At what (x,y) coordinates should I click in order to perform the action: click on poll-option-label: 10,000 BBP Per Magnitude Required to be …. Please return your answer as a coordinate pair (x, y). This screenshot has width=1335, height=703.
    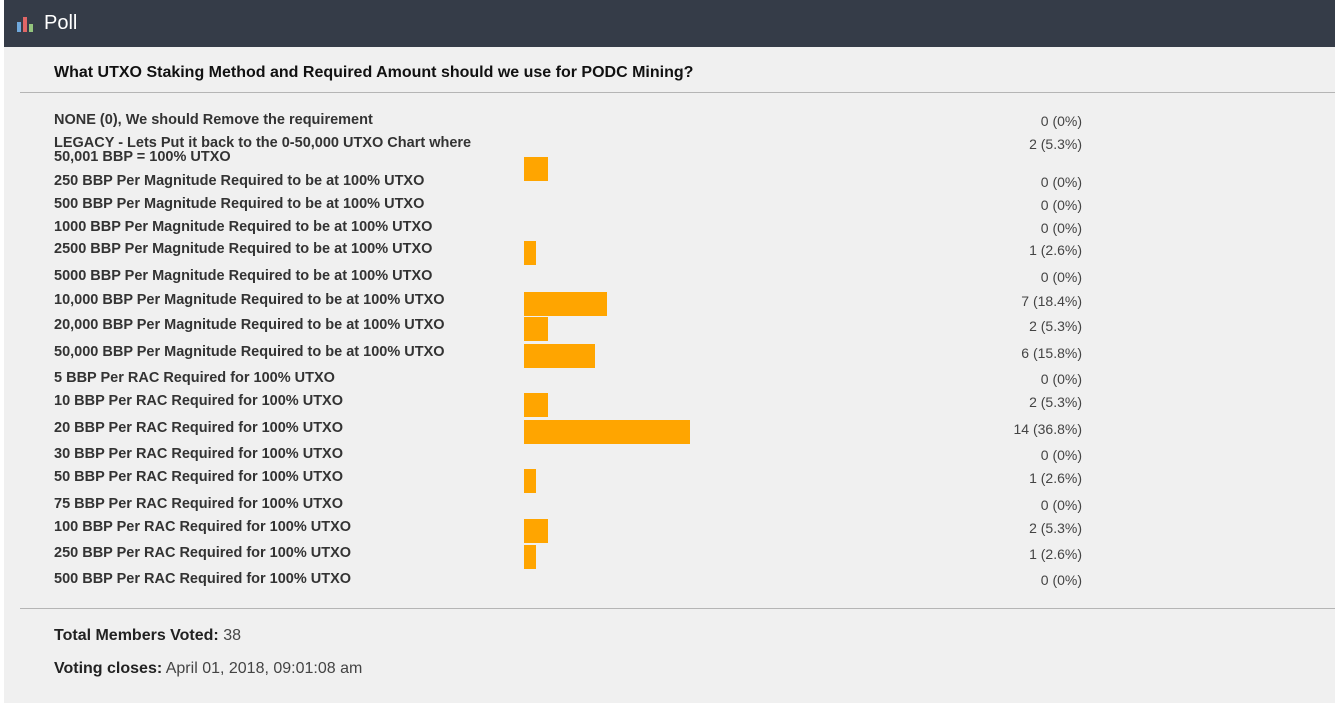
    Looking at the image, I should click on (249, 300).